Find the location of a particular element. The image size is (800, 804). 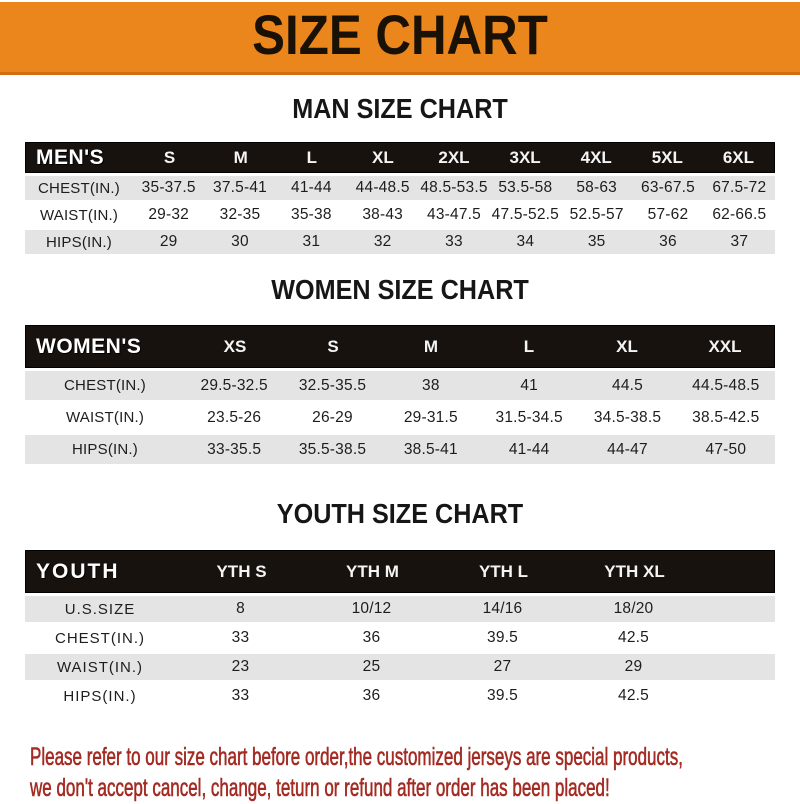

table-header-cell: 5XL is located at coordinates (667, 157).